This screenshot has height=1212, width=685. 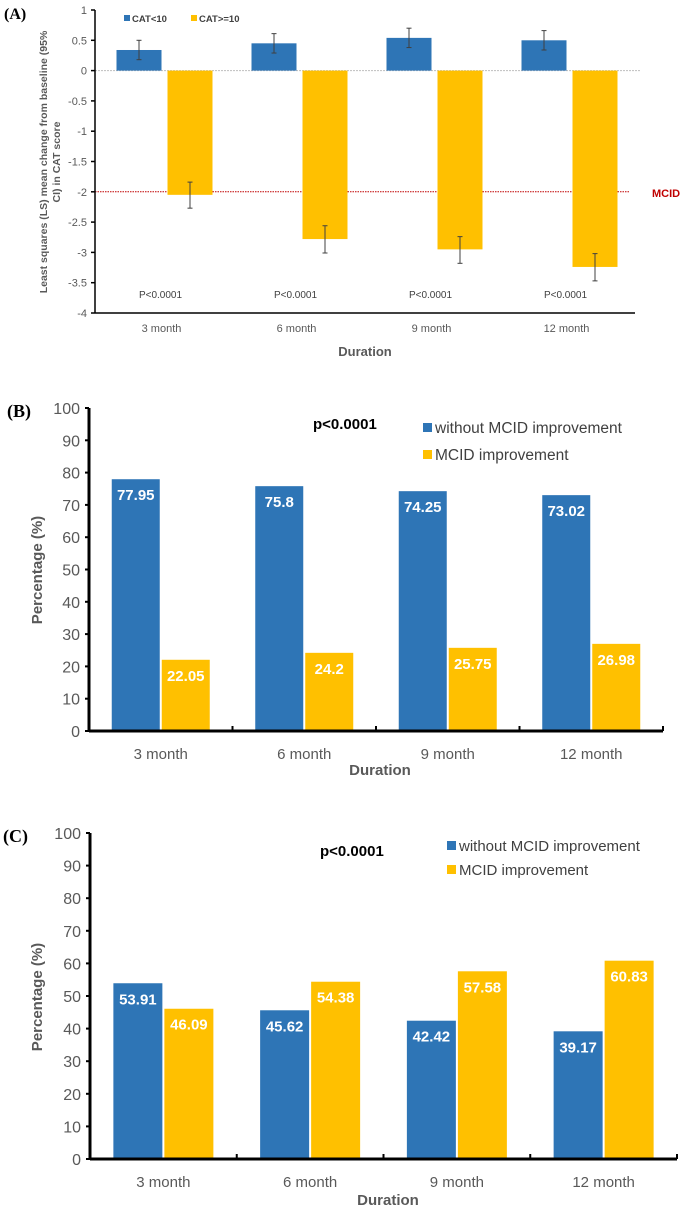 I want to click on y-tick-label: -3.5, so click(x=77, y=284).